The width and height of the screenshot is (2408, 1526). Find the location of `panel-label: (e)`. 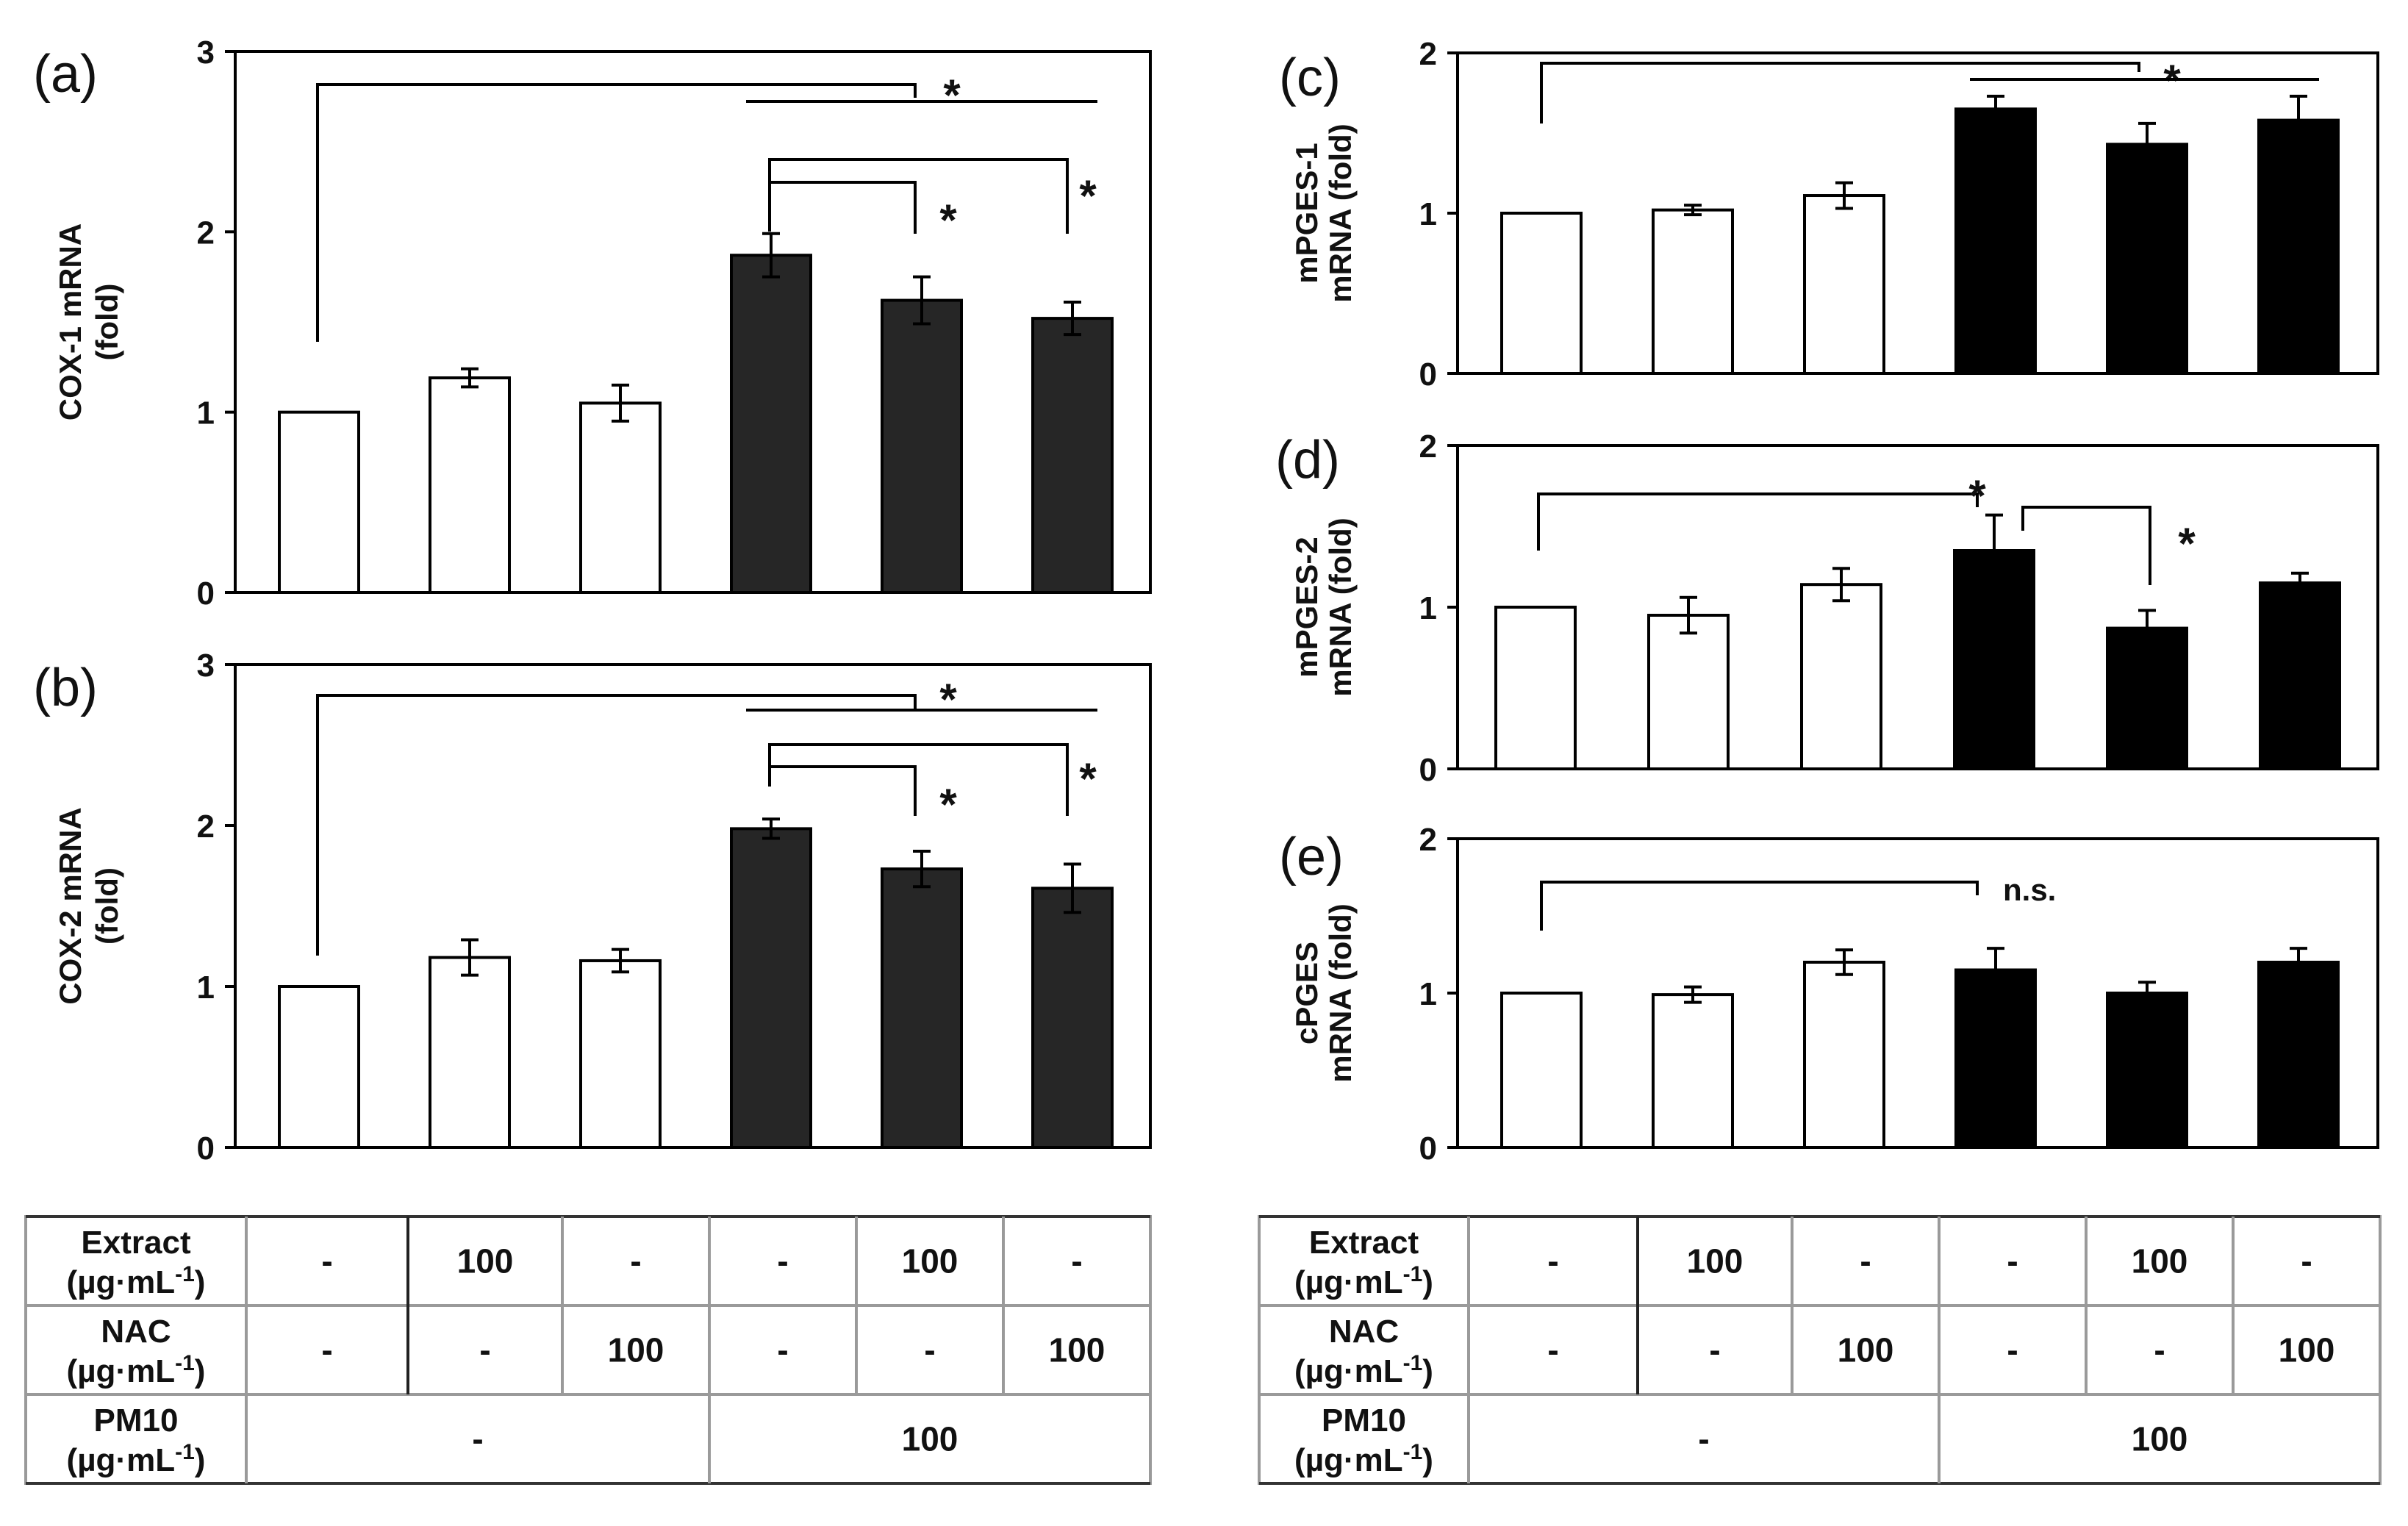

panel-label: (e) is located at coordinates (1311, 857).